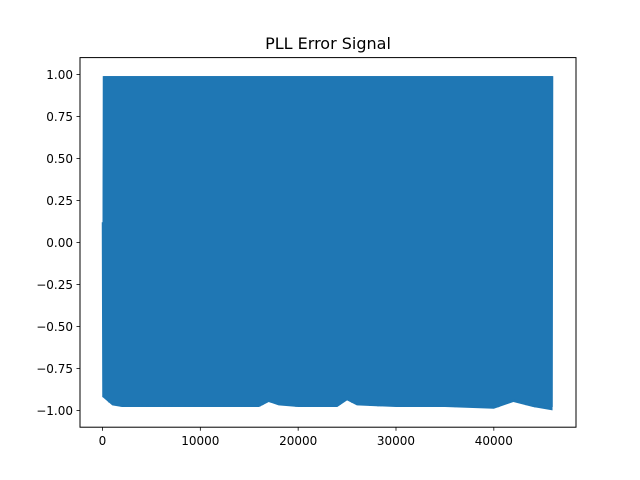 The height and width of the screenshot is (480, 640). I want to click on x-tick-label: 30000, so click(396, 441).